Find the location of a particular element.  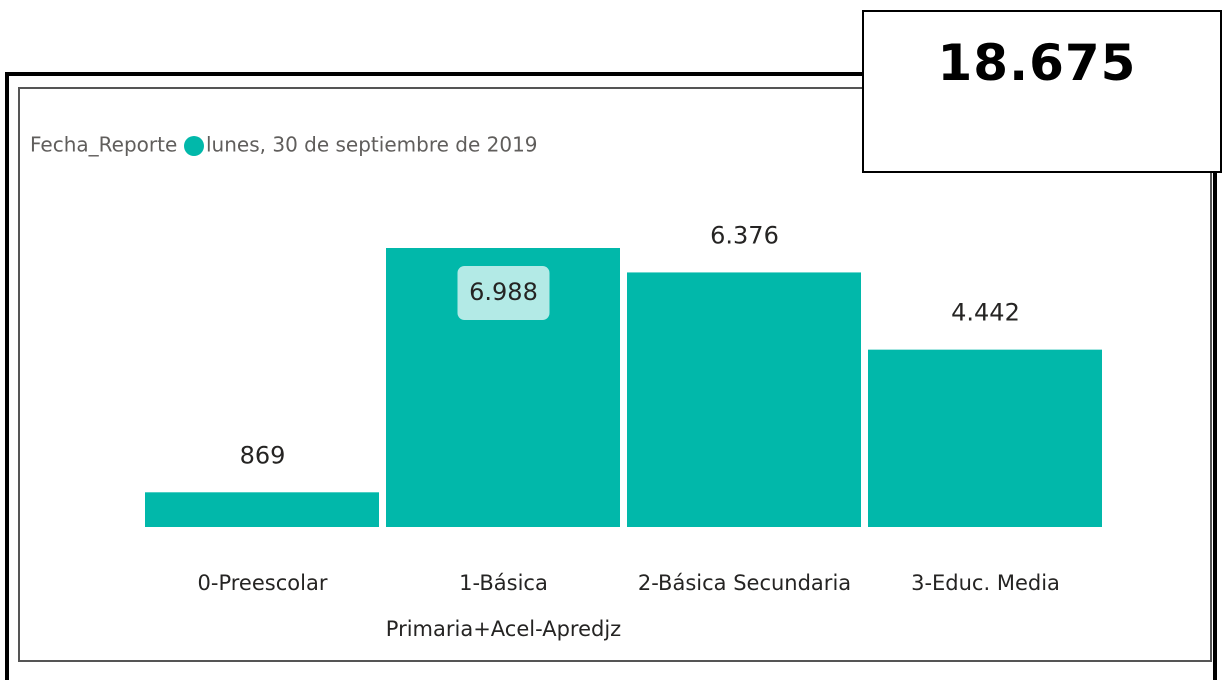

label-highlight is located at coordinates (503, 293).